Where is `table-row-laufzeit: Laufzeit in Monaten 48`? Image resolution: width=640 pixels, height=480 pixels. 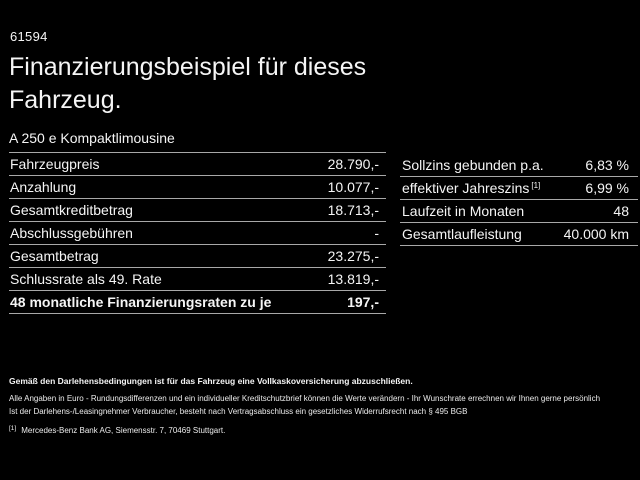
table-row-laufzeit: Laufzeit in Monaten 48 is located at coordinates (519, 211).